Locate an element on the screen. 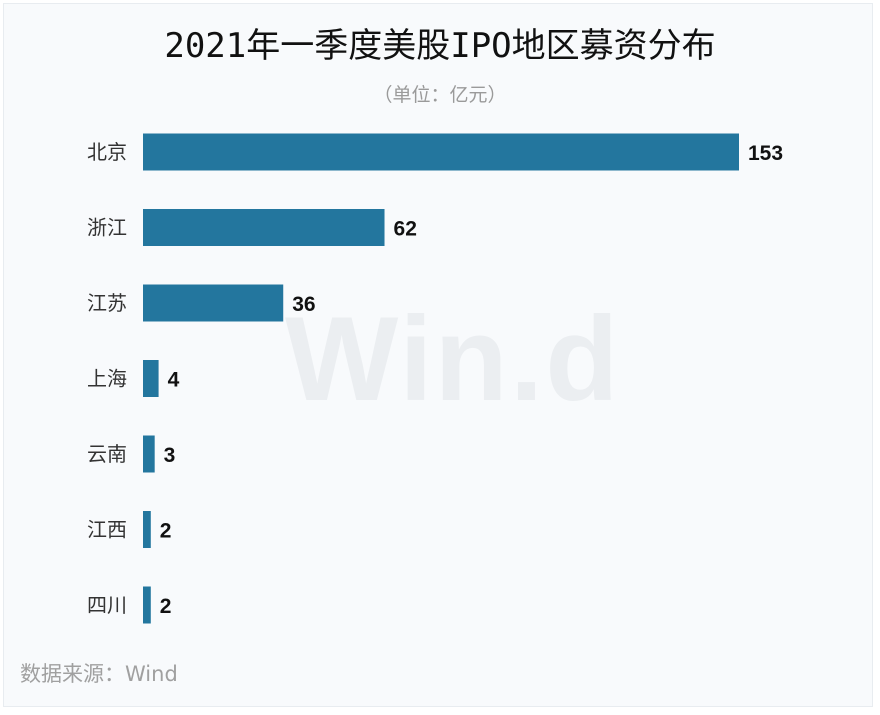  category-label: 上海 is located at coordinates (107, 379).